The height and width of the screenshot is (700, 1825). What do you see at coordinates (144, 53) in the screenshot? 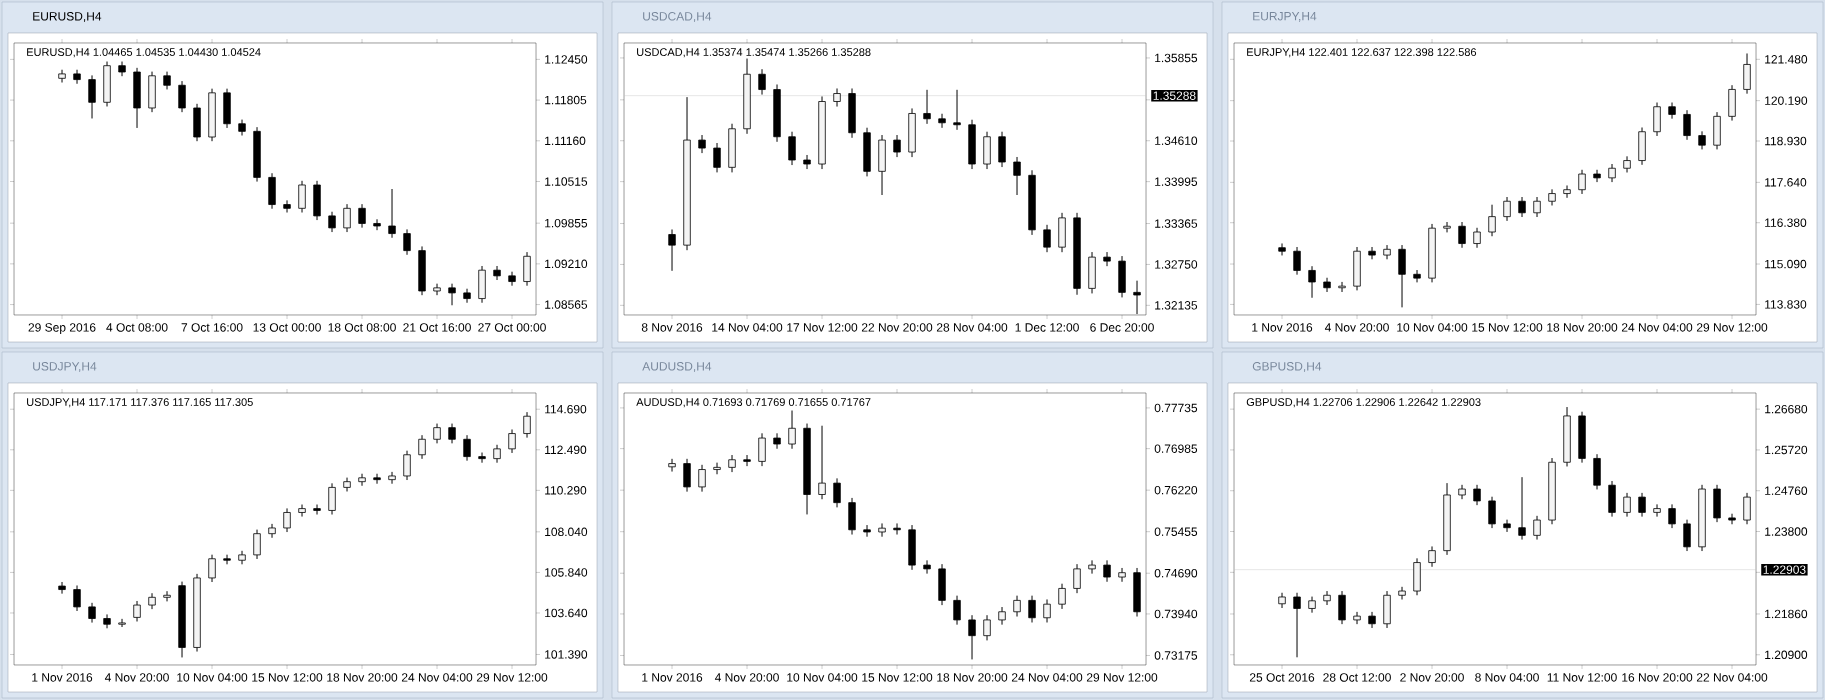
I see `chart-subtitle: EURUSD,H4 1.04465 1.04535 1.04430 1.04524` at bounding box center [144, 53].